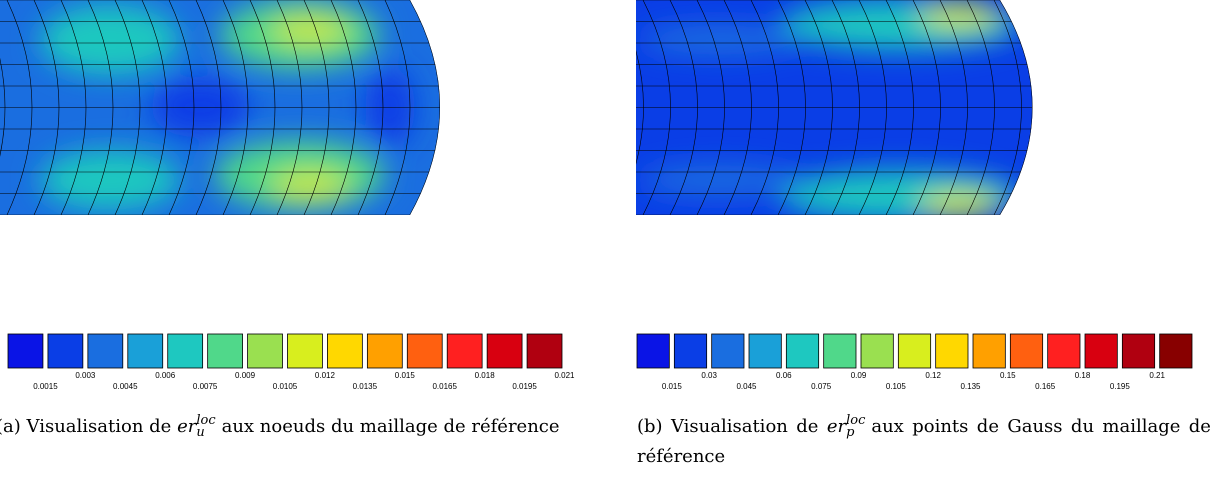 This screenshot has width=1218, height=487. What do you see at coordinates (933, 375) in the screenshot?
I see `colorbar-label: 0.12` at bounding box center [933, 375].